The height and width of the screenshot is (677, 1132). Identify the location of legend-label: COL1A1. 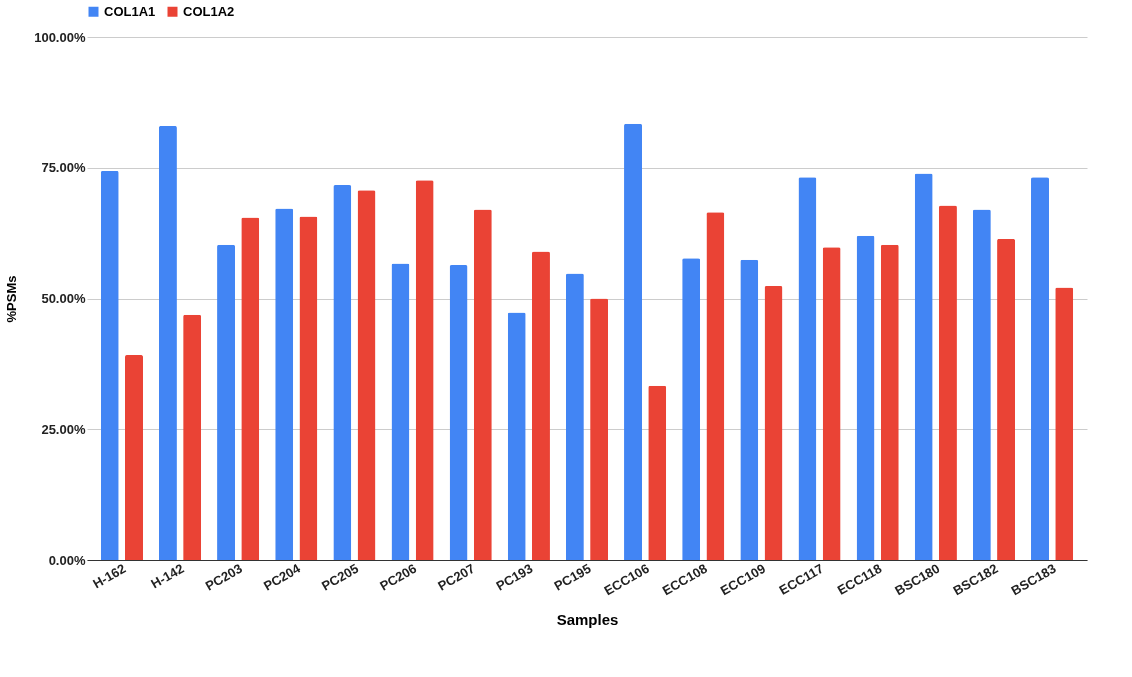
(130, 11).